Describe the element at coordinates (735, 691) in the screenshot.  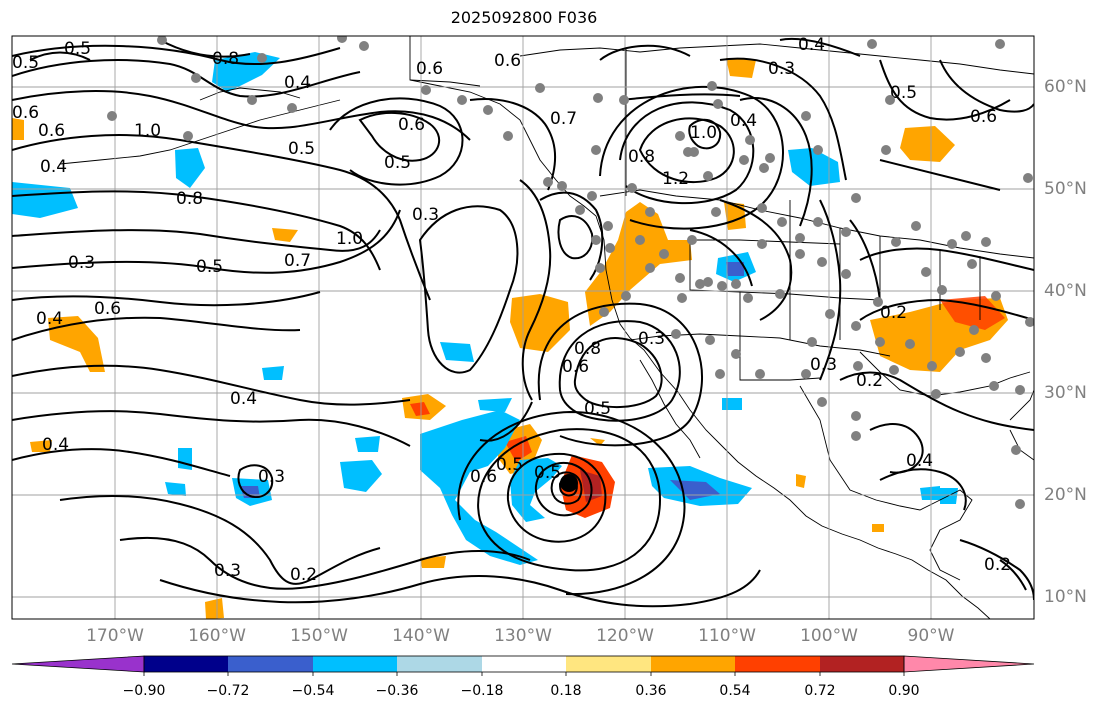
I see `colorbar-tick-label: 0.54` at that location.